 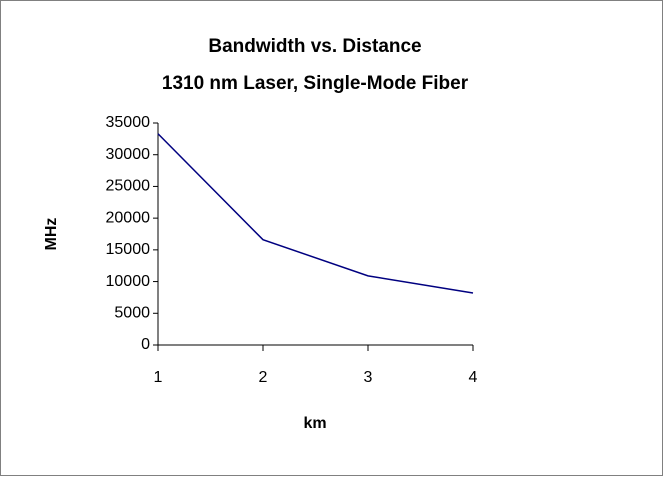 What do you see at coordinates (128, 281) in the screenshot?
I see `y-tick-label: 10000` at bounding box center [128, 281].